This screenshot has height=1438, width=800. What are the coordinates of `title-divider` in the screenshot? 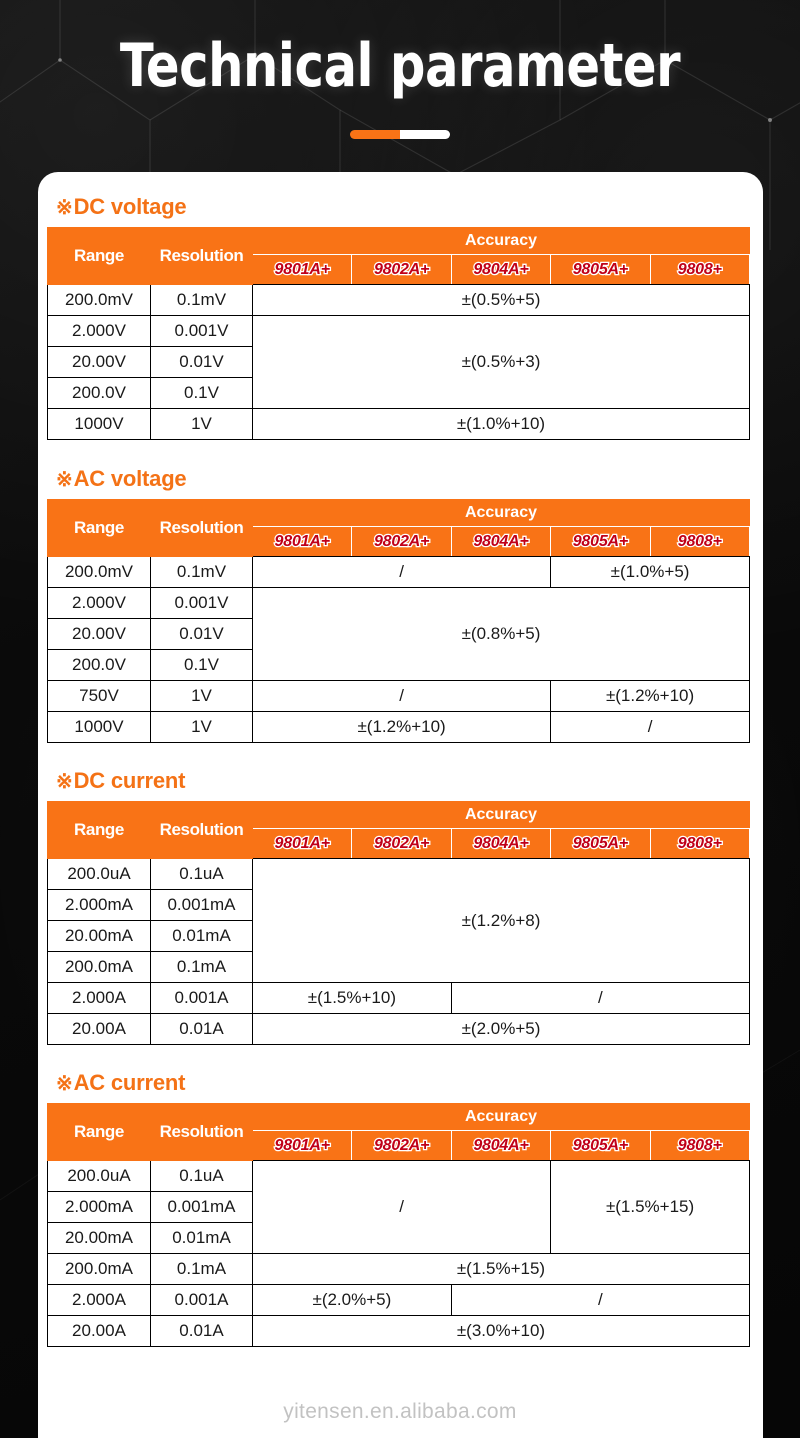 It's located at (400, 134).